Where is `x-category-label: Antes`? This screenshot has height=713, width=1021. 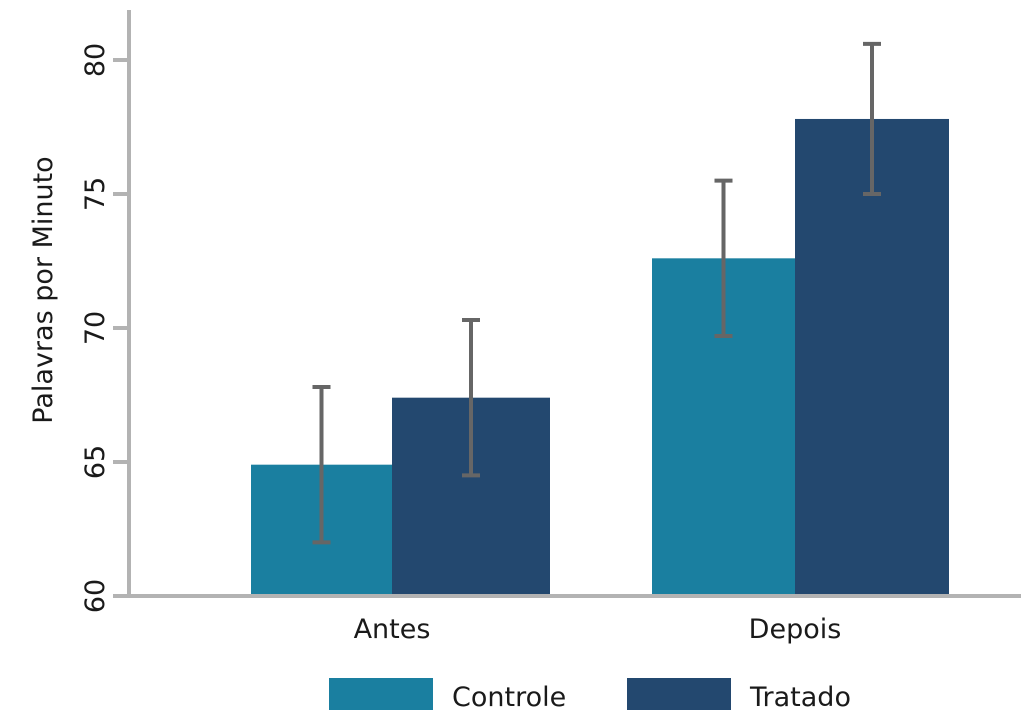 x-category-label: Antes is located at coordinates (392, 629).